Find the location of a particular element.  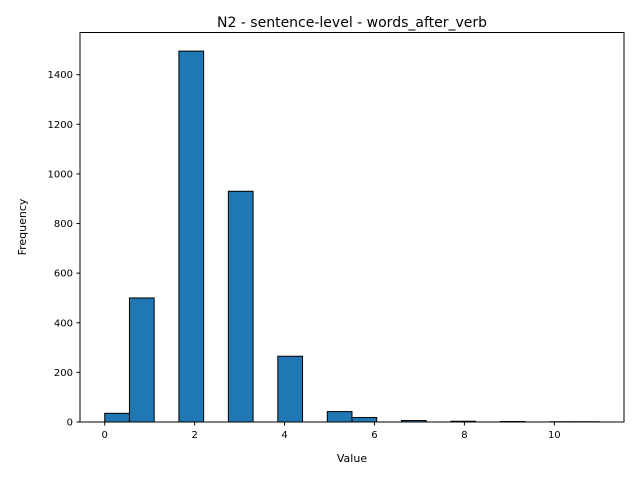

y-tick-label-3: 600 is located at coordinates (63, 274).